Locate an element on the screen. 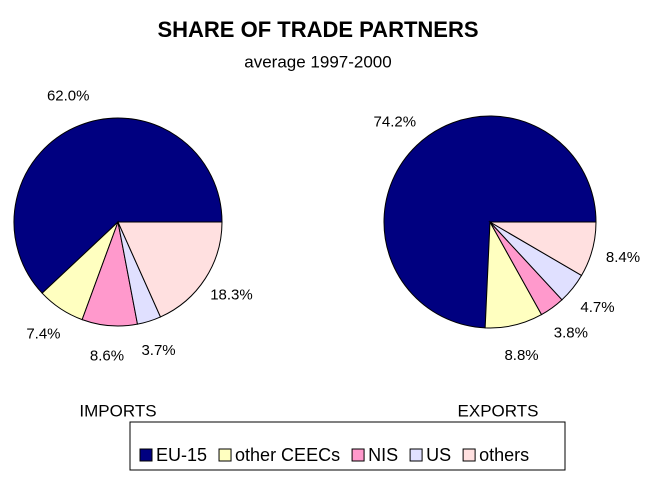 This screenshot has width=652, height=478. legend-label: other CEECs is located at coordinates (287, 455).